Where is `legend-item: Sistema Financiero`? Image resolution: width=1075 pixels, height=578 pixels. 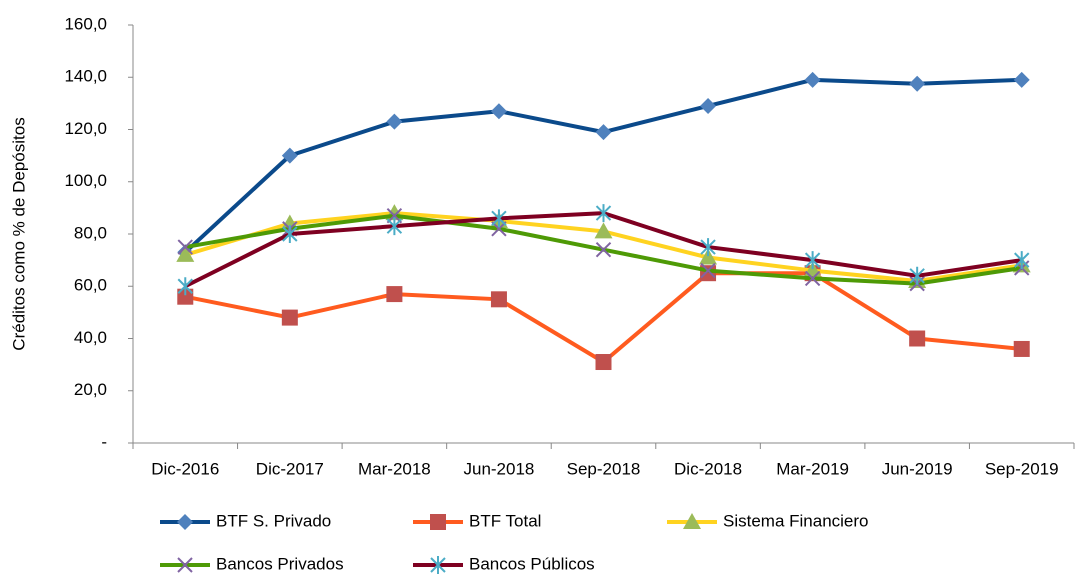 legend-item: Sistema Financiero is located at coordinates (768, 520).